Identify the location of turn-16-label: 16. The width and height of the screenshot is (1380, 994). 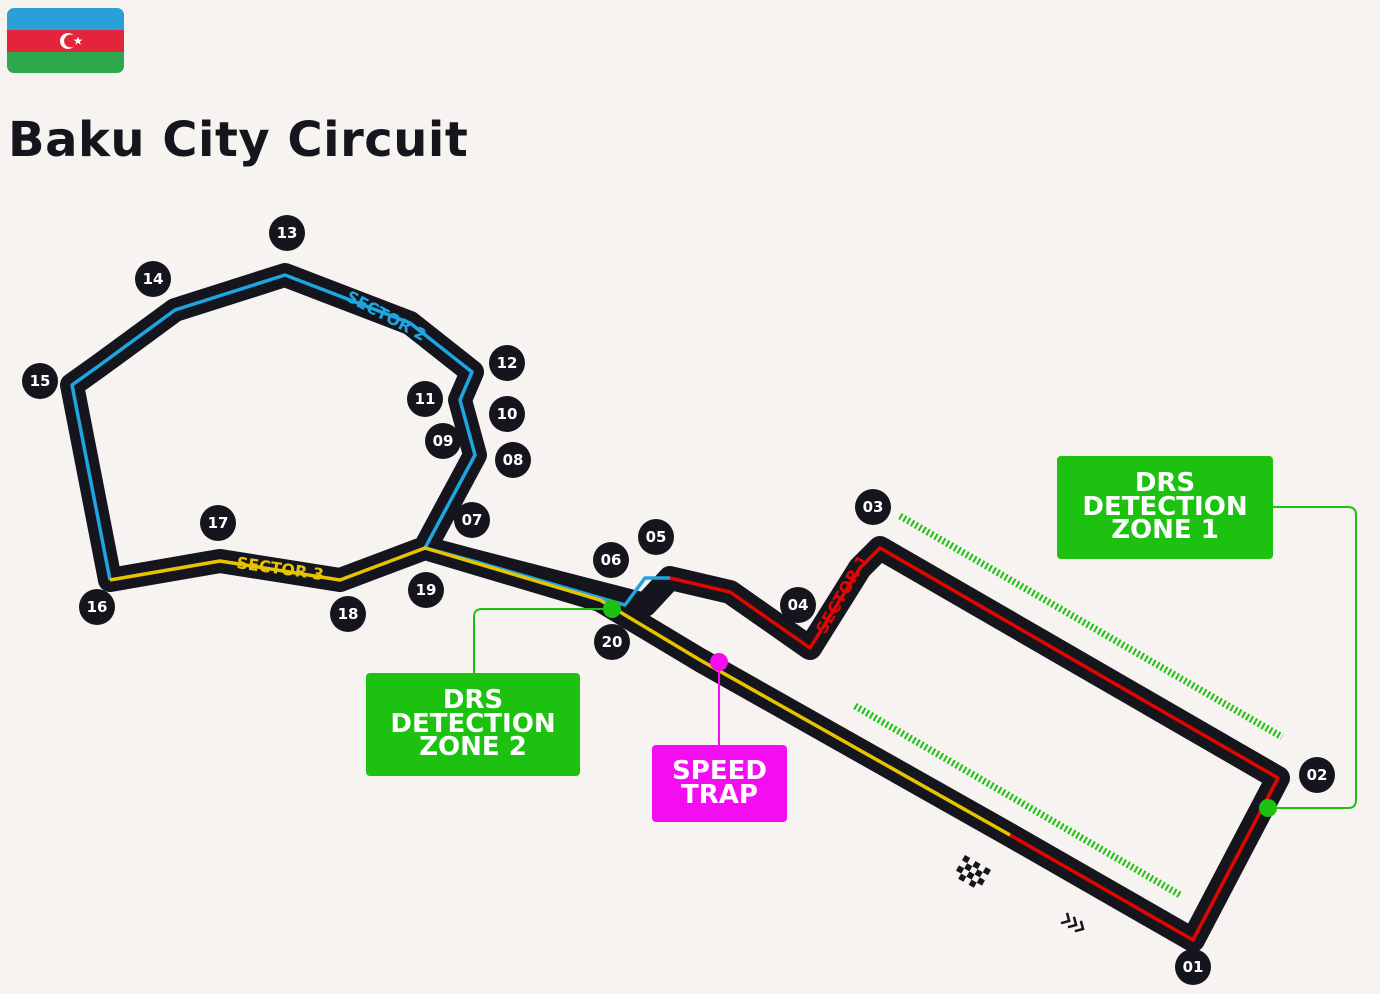
(97, 607).